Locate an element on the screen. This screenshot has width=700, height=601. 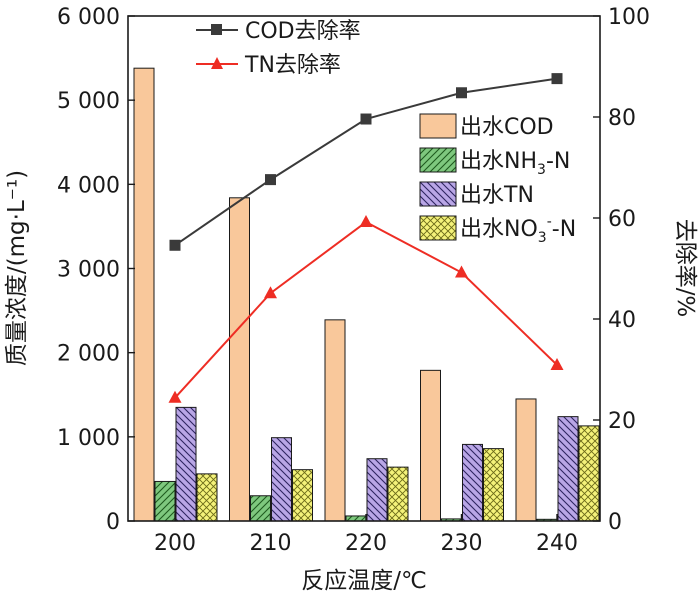
legend-label-cod-removal: COD去除率 is located at coordinates (303, 31).